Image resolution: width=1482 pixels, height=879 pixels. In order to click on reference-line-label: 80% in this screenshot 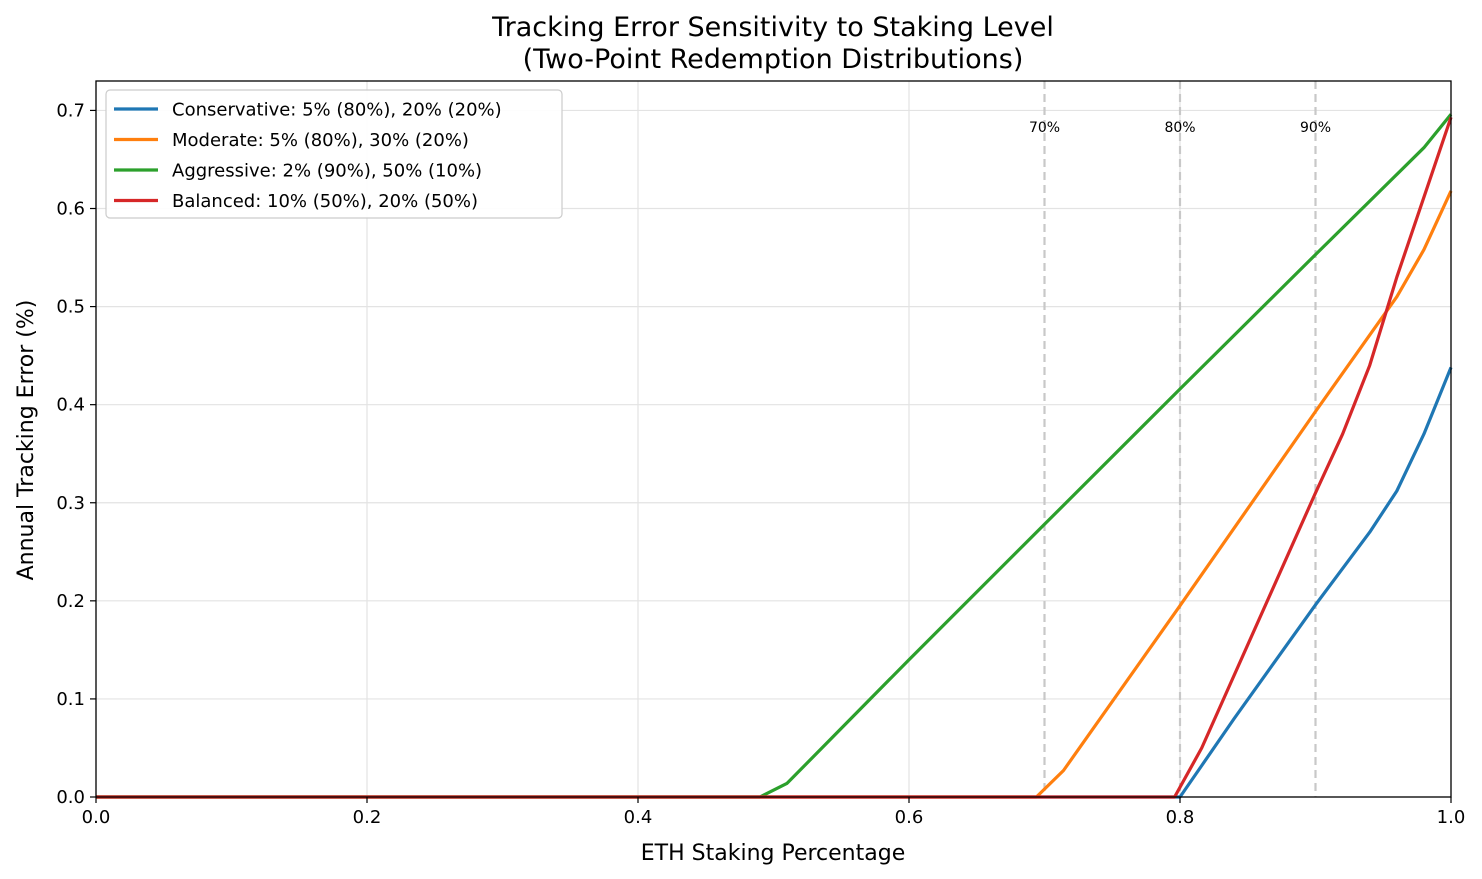, I will do `click(1179, 128)`.